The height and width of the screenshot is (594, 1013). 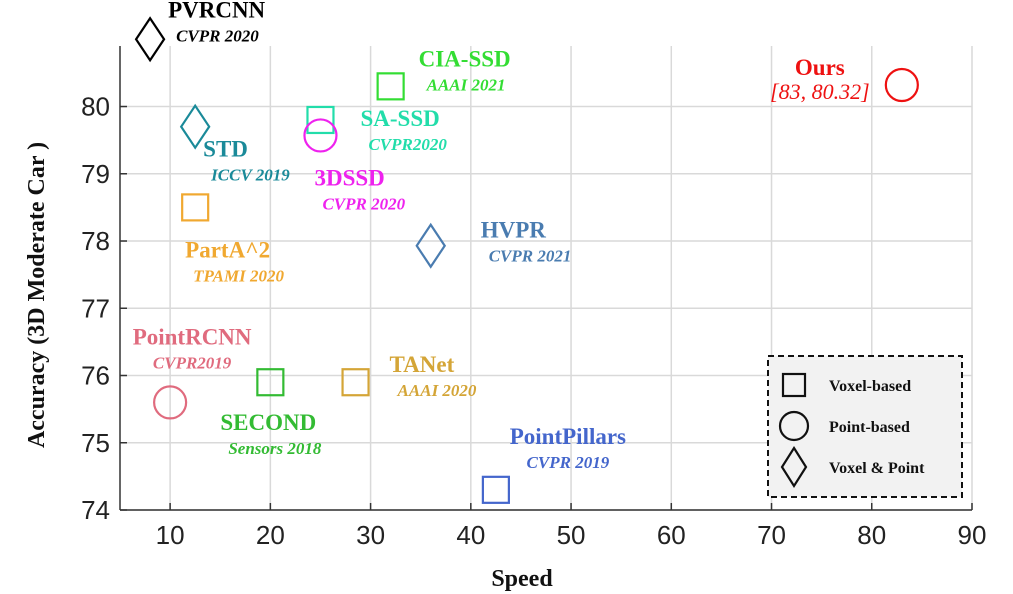 What do you see at coordinates (95, 174) in the screenshot?
I see `y-tick-label: 79` at bounding box center [95, 174].